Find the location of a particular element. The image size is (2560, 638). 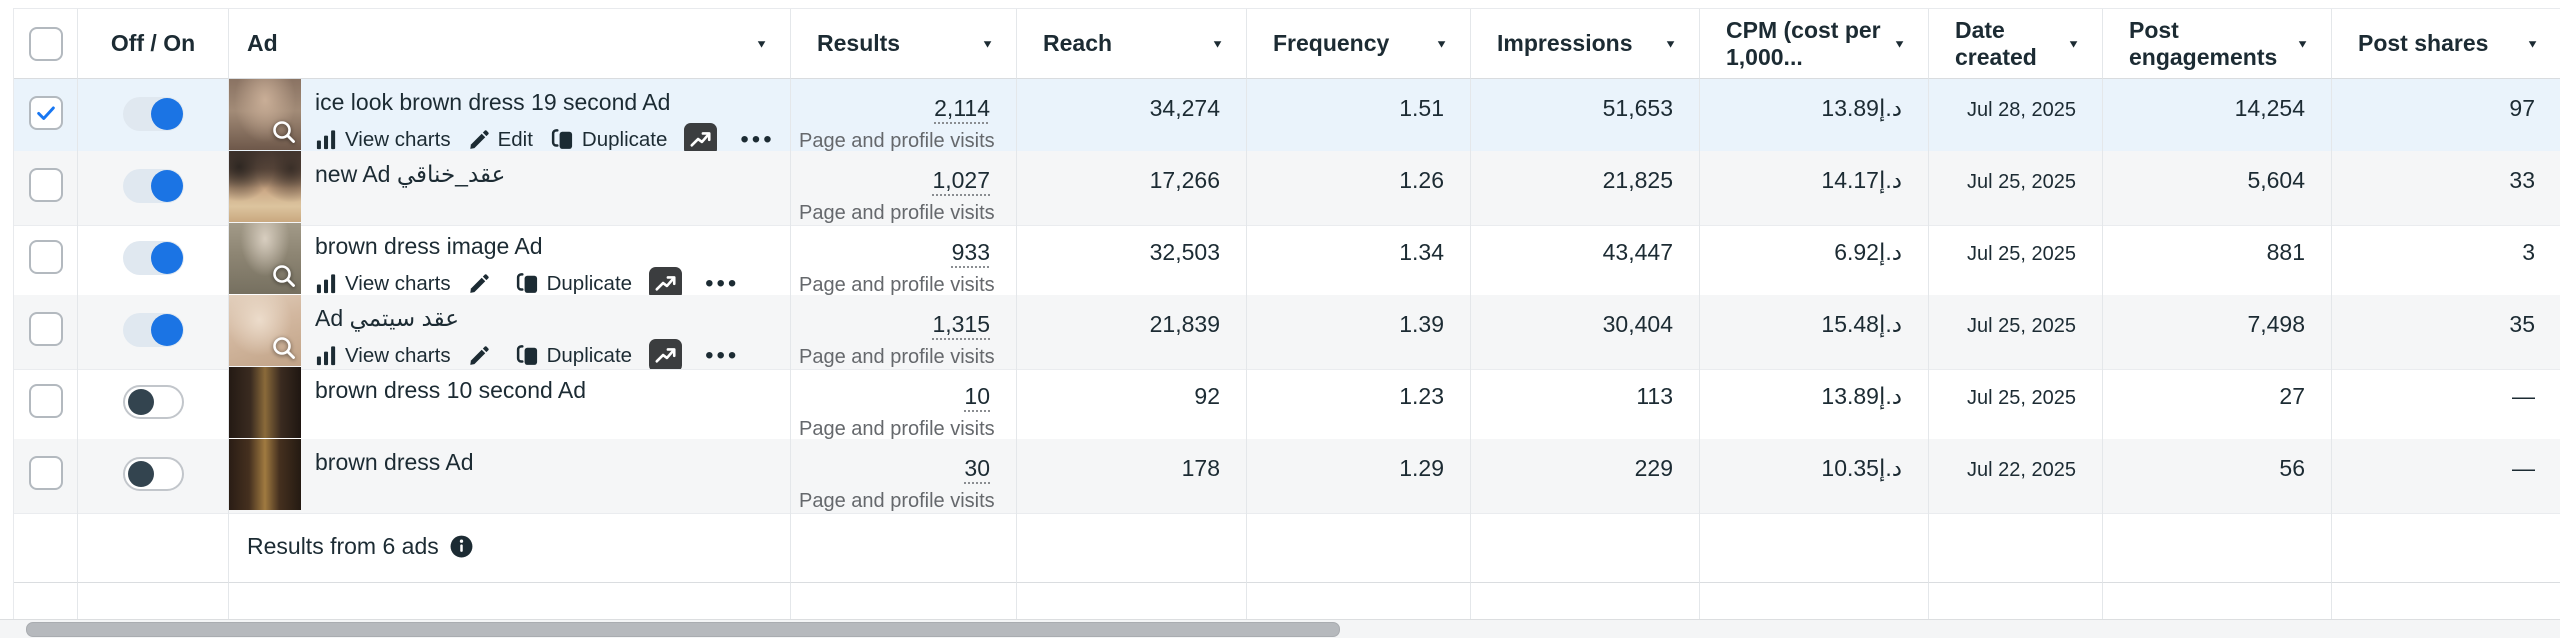

column-header-cpm: CPM (cost per 1,000... ▼ is located at coordinates (1814, 44).